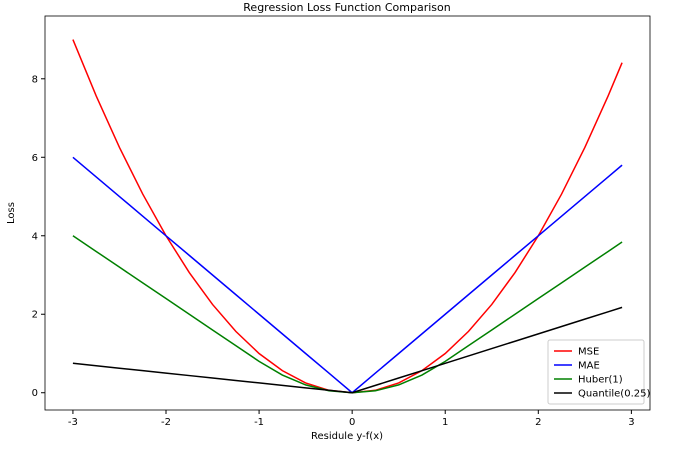  I want to click on x-tick-label: 3, so click(631, 422).